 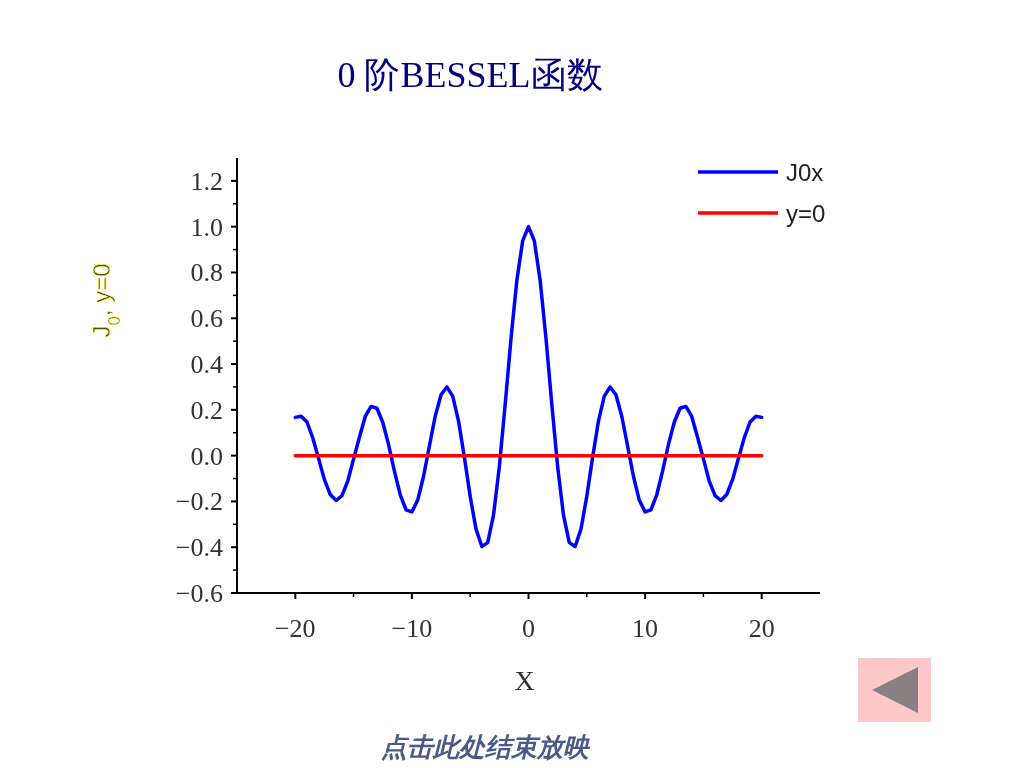 I want to click on y-tick-label: 0.8, so click(x=206, y=273).